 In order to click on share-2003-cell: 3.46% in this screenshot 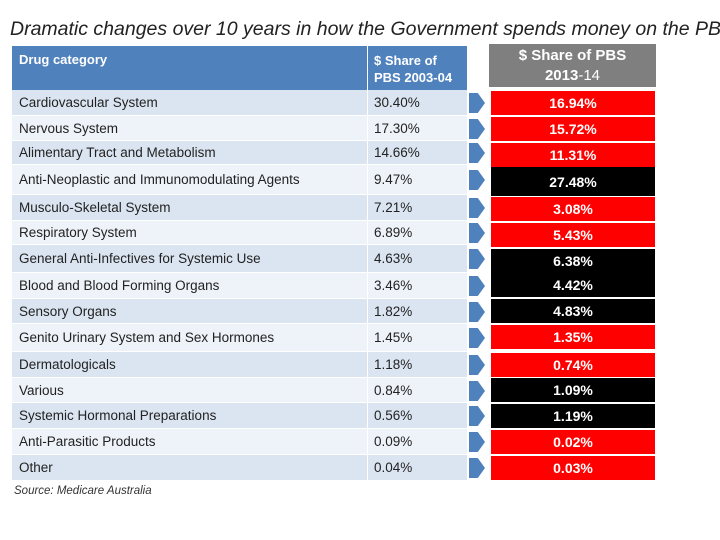, I will do `click(393, 285)`.